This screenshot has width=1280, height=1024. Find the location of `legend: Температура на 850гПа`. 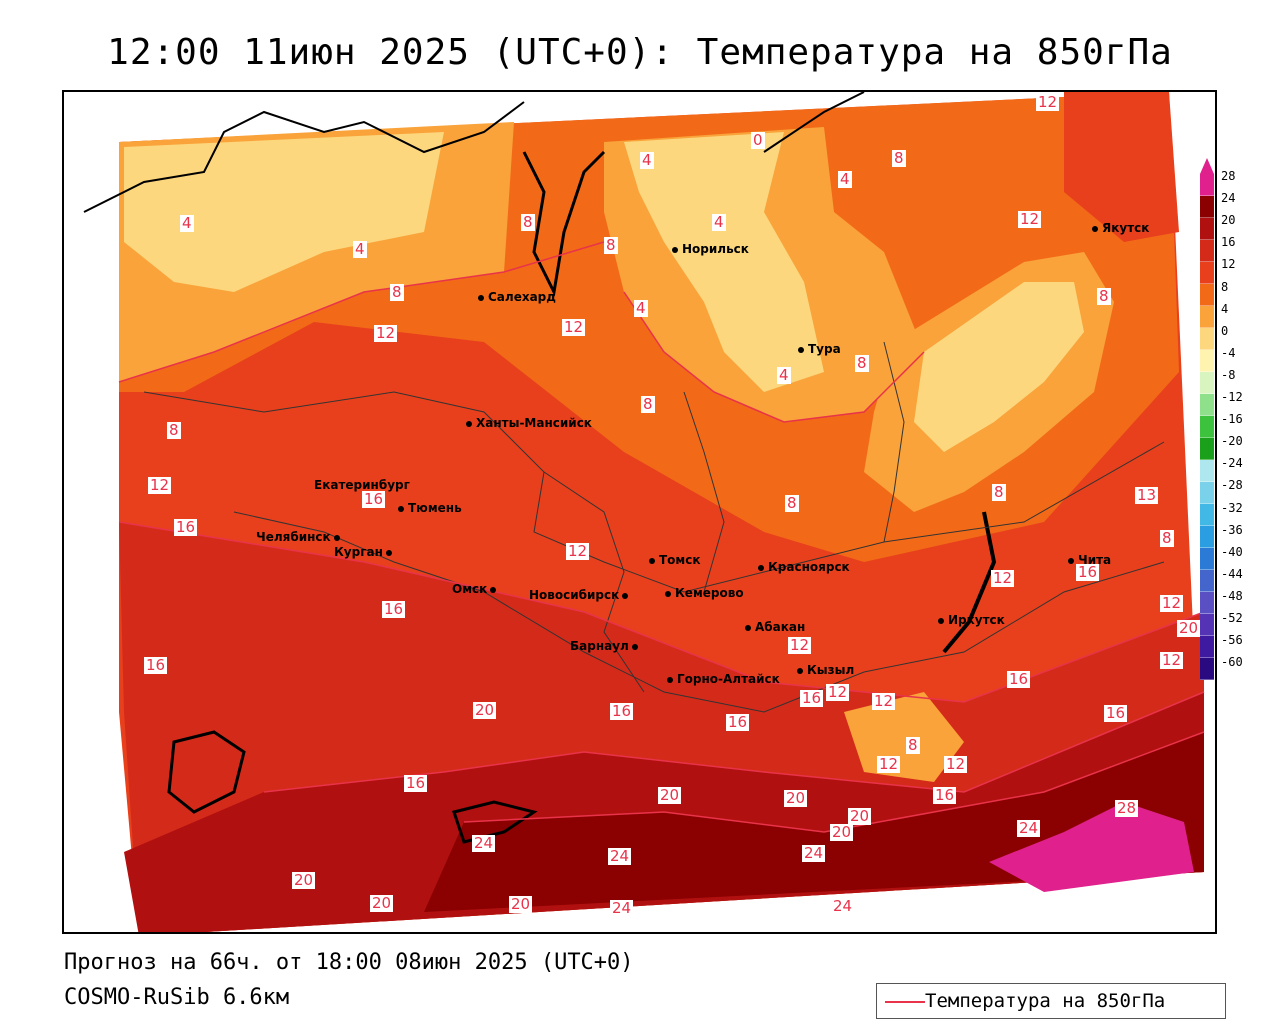

legend: Температура на 850гПа is located at coordinates (1051, 1001).